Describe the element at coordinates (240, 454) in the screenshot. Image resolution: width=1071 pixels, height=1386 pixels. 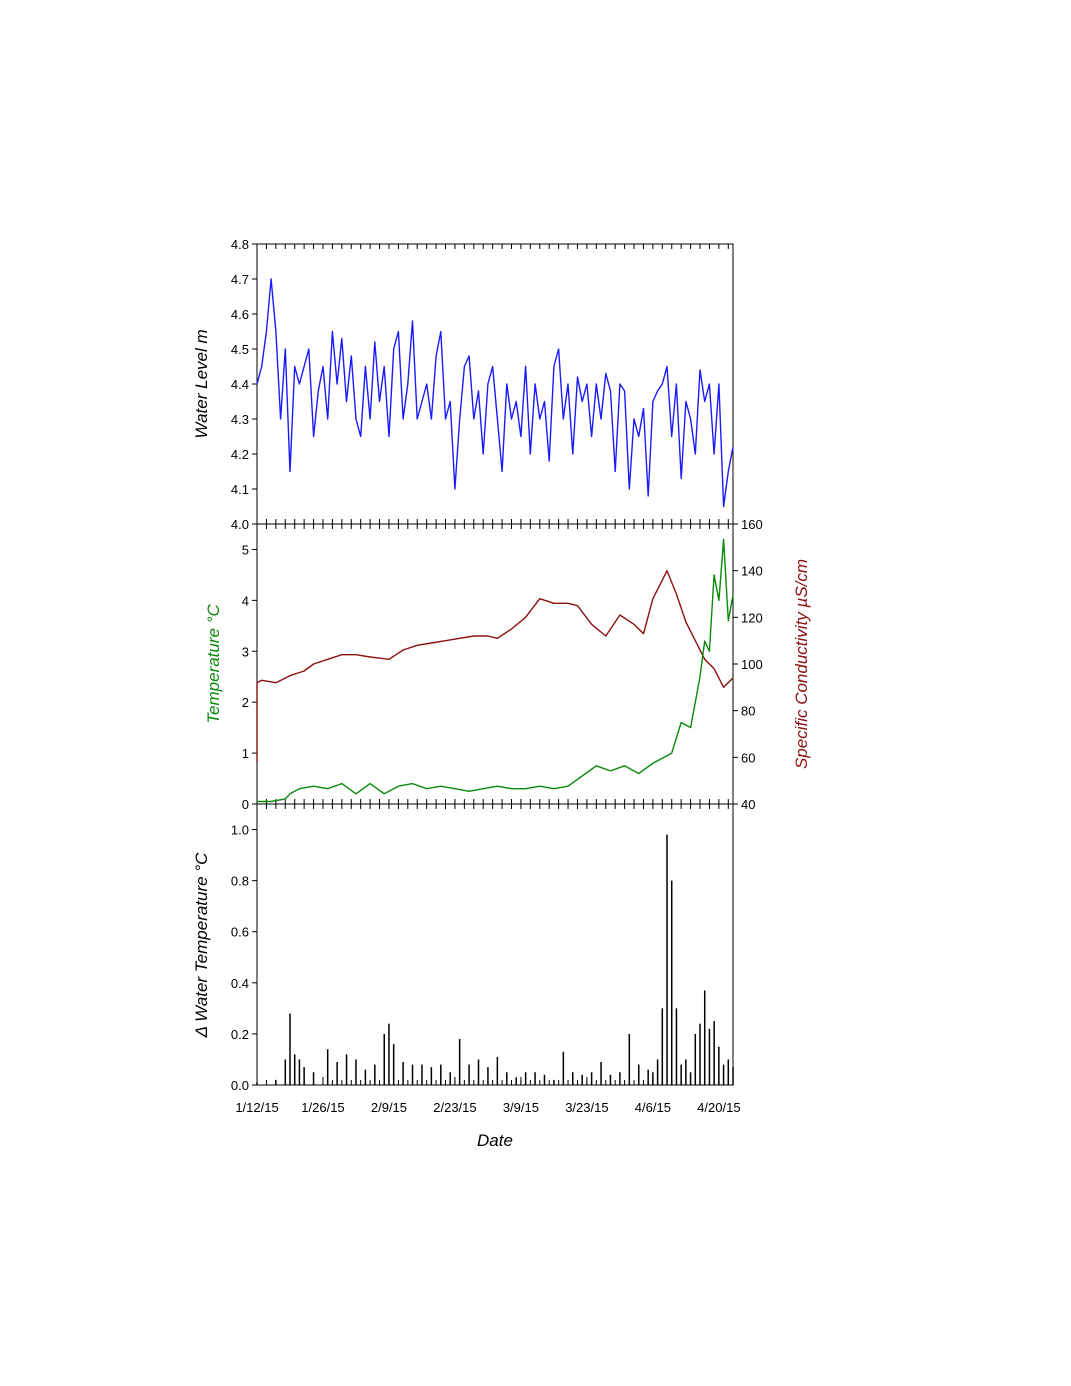
I see `left-tick-label: 4.2` at that location.